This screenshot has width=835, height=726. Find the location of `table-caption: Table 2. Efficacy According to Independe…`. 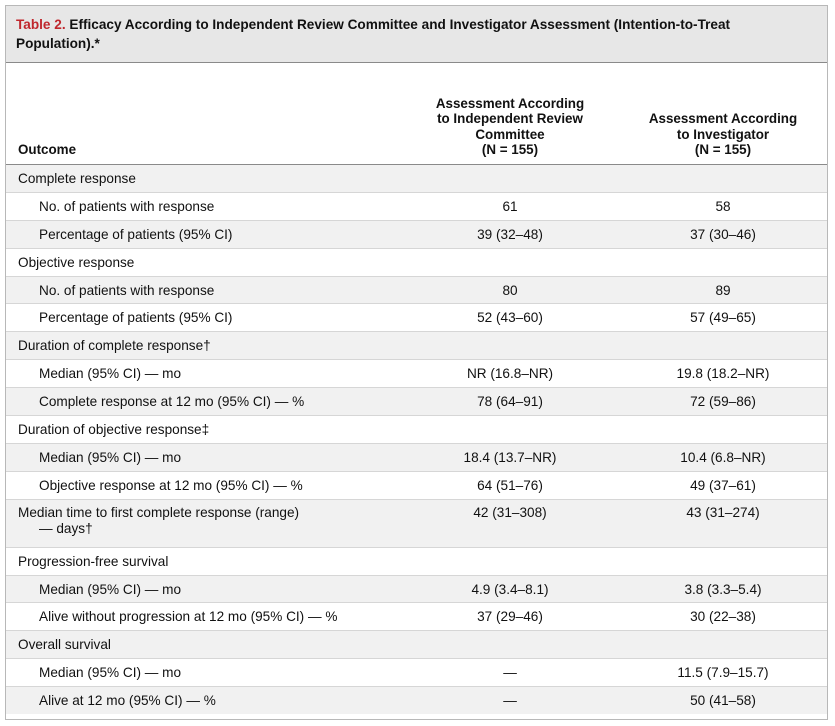

table-caption: Table 2. Efficacy According to Independe… is located at coordinates (416, 34).